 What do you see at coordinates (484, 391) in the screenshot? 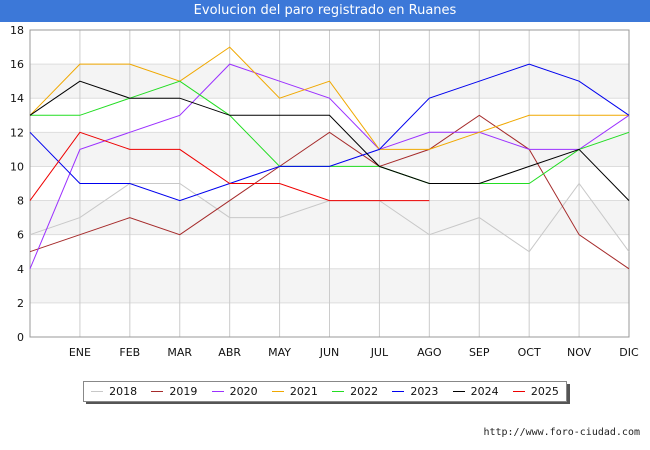
I see `legend-label: 2024` at bounding box center [484, 391].